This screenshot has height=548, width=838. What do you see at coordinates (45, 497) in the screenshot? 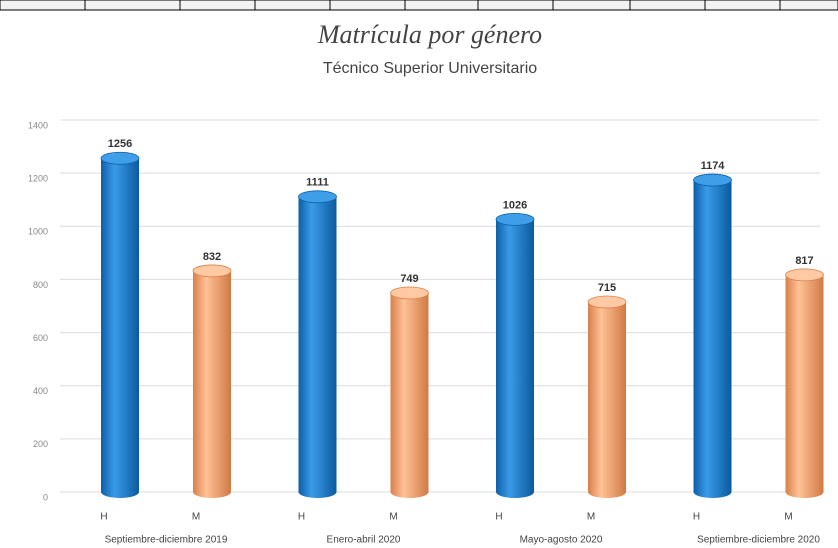
I see `y-tick-label: 0` at bounding box center [45, 497].